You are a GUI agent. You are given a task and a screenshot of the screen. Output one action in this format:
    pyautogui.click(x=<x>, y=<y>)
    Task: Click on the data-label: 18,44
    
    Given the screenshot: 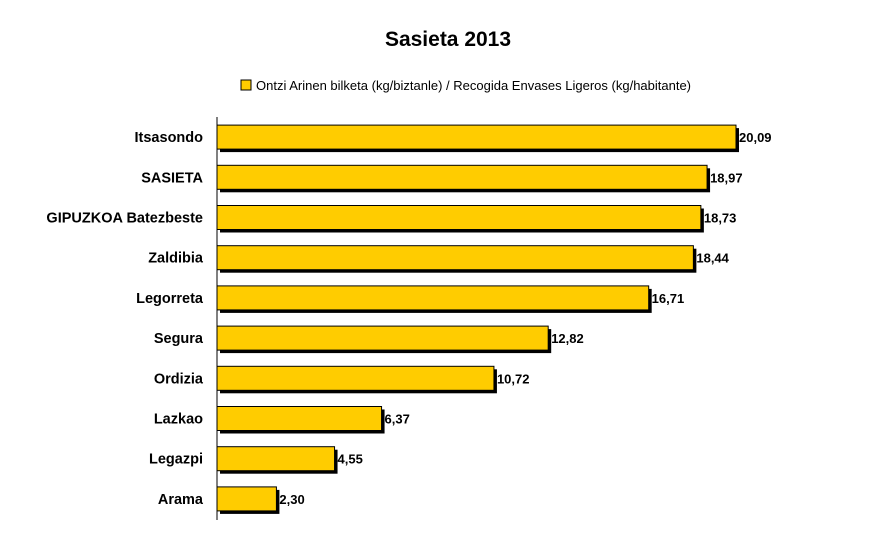 What is the action you would take?
    pyautogui.click(x=712, y=258)
    